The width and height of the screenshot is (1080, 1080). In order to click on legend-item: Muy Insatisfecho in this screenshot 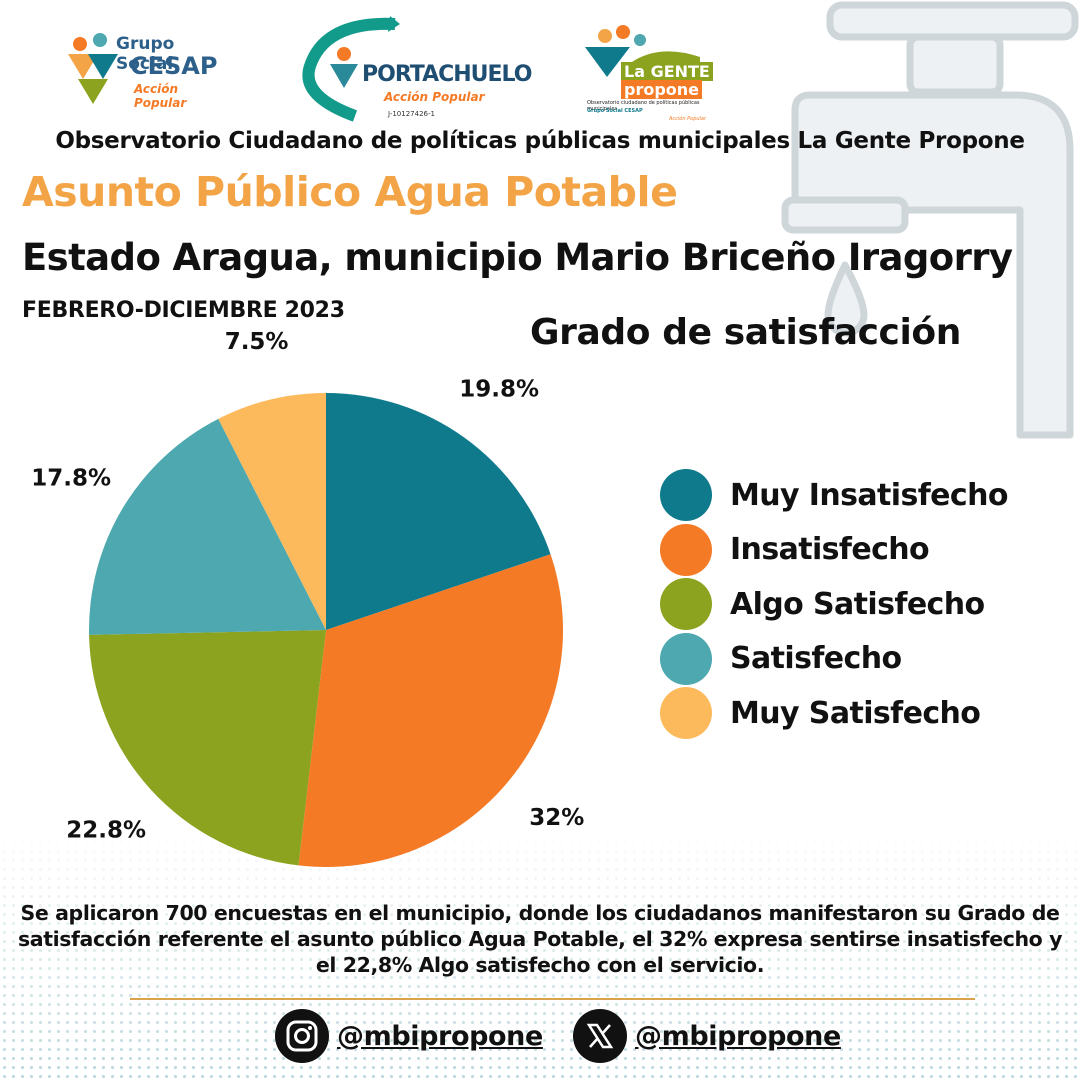, I will do `click(834, 495)`.